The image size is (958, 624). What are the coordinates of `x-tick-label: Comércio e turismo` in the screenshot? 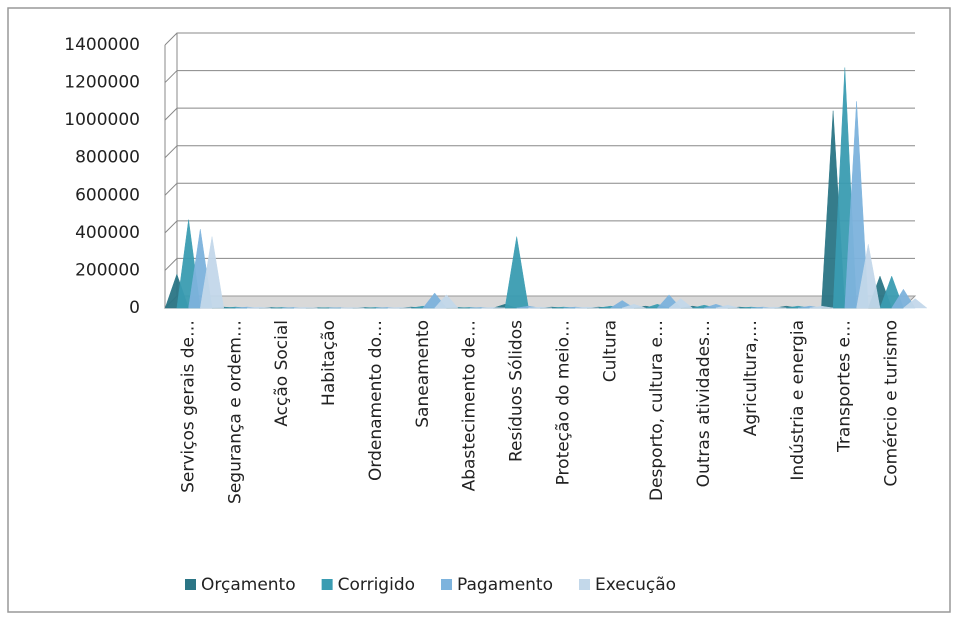 It's located at (892, 403).